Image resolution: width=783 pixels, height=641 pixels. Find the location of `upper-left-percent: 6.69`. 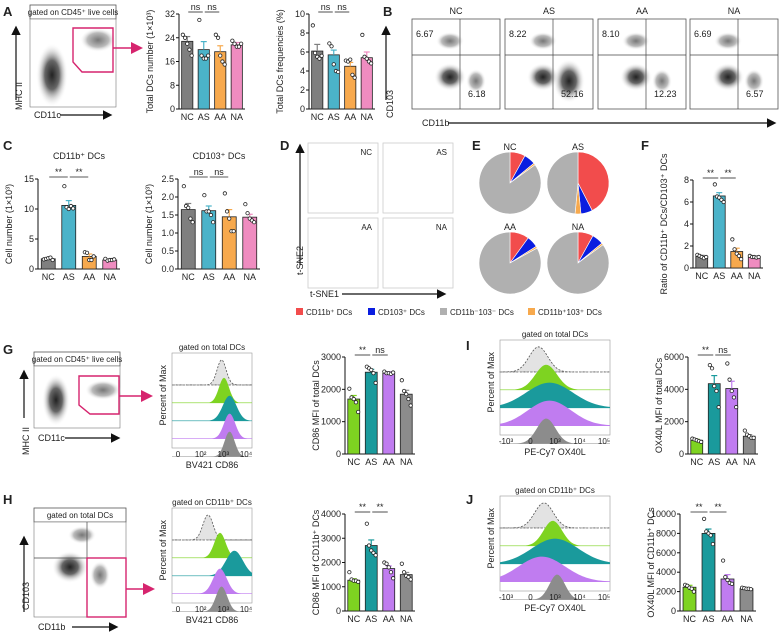

upper-left-percent: 6.69 is located at coordinates (703, 34).